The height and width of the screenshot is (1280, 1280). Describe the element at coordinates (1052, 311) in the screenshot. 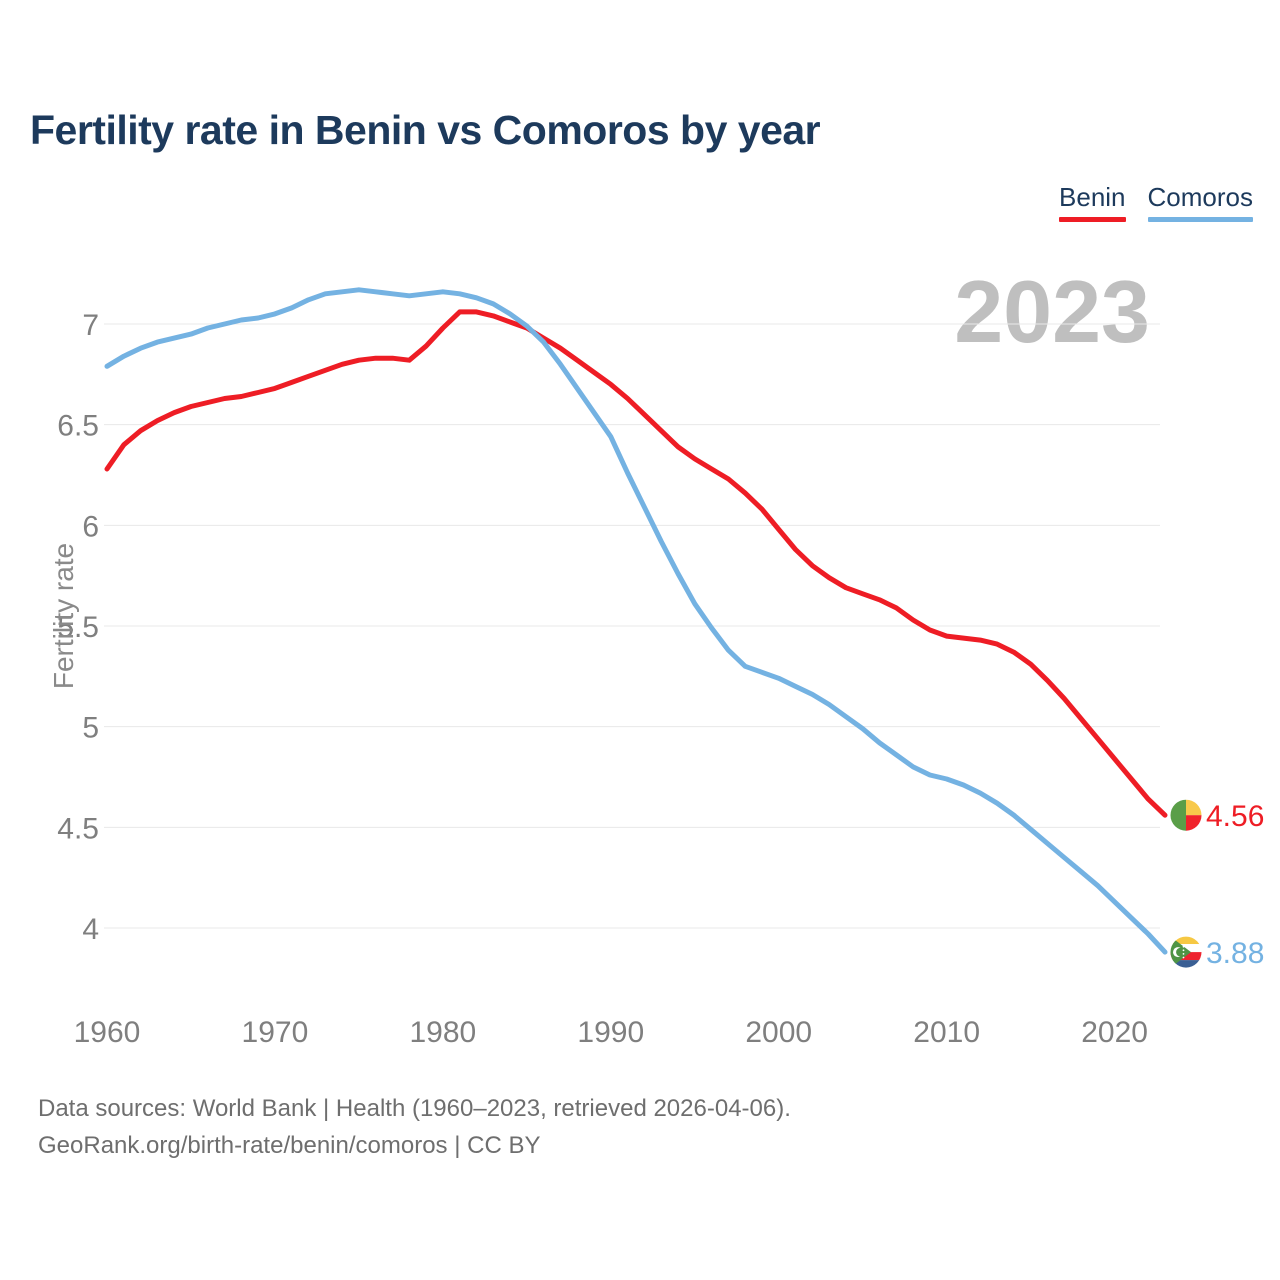

I see `watermark-year: 2023` at that location.